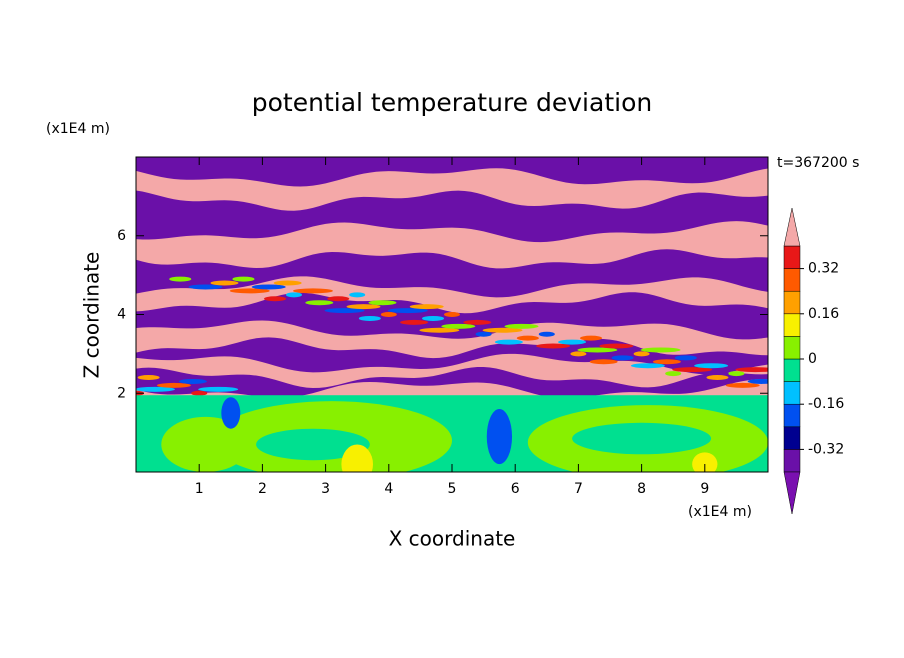  I want to click on x-tick-label: 3, so click(325, 489).